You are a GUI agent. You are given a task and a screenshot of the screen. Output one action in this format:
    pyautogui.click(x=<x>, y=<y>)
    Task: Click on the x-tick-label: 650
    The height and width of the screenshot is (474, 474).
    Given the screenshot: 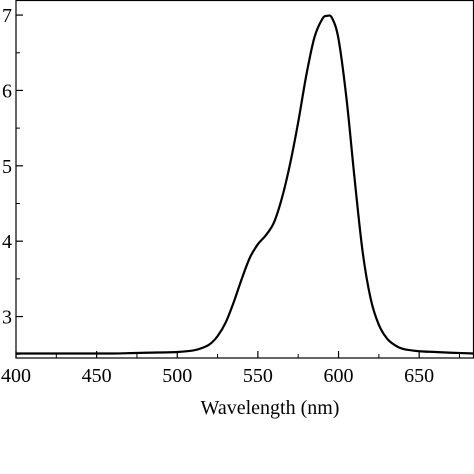 What is the action you would take?
    pyautogui.click(x=419, y=376)
    